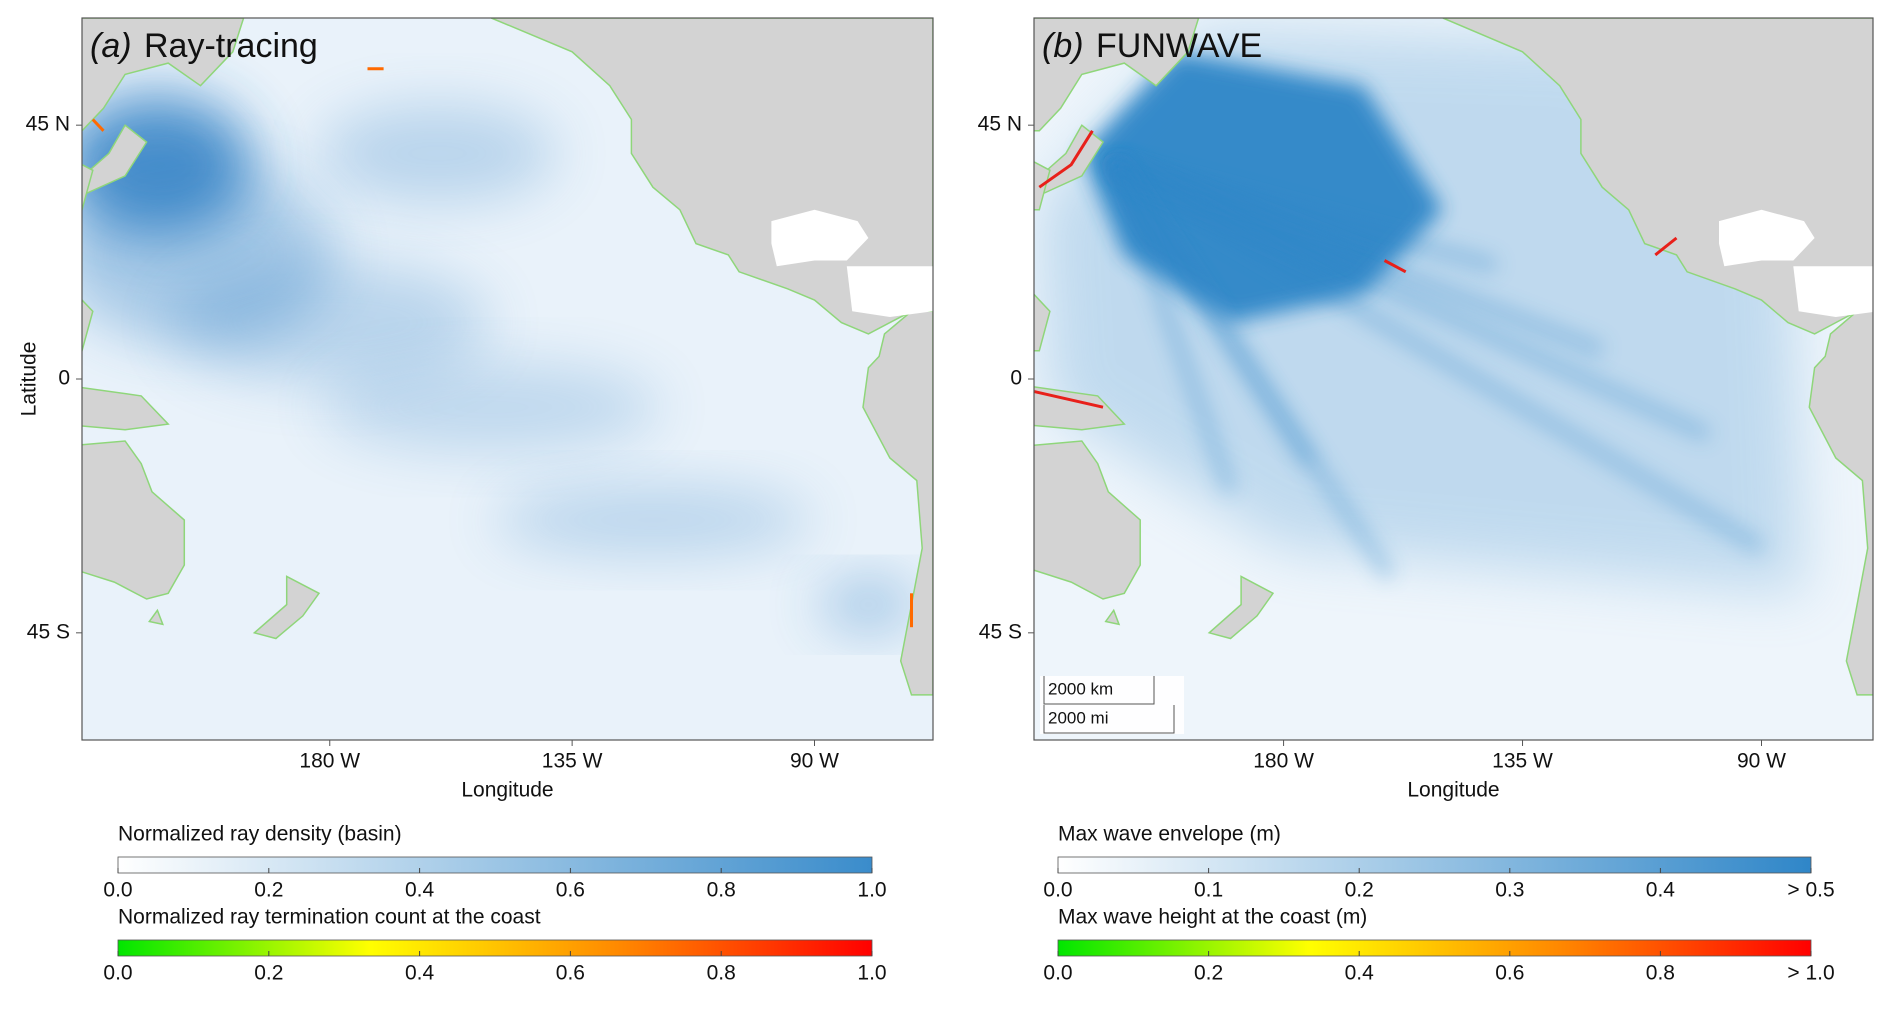  What do you see at coordinates (260, 834) in the screenshot?
I see `colorbar-title: Normalized ray density (basin)` at bounding box center [260, 834].